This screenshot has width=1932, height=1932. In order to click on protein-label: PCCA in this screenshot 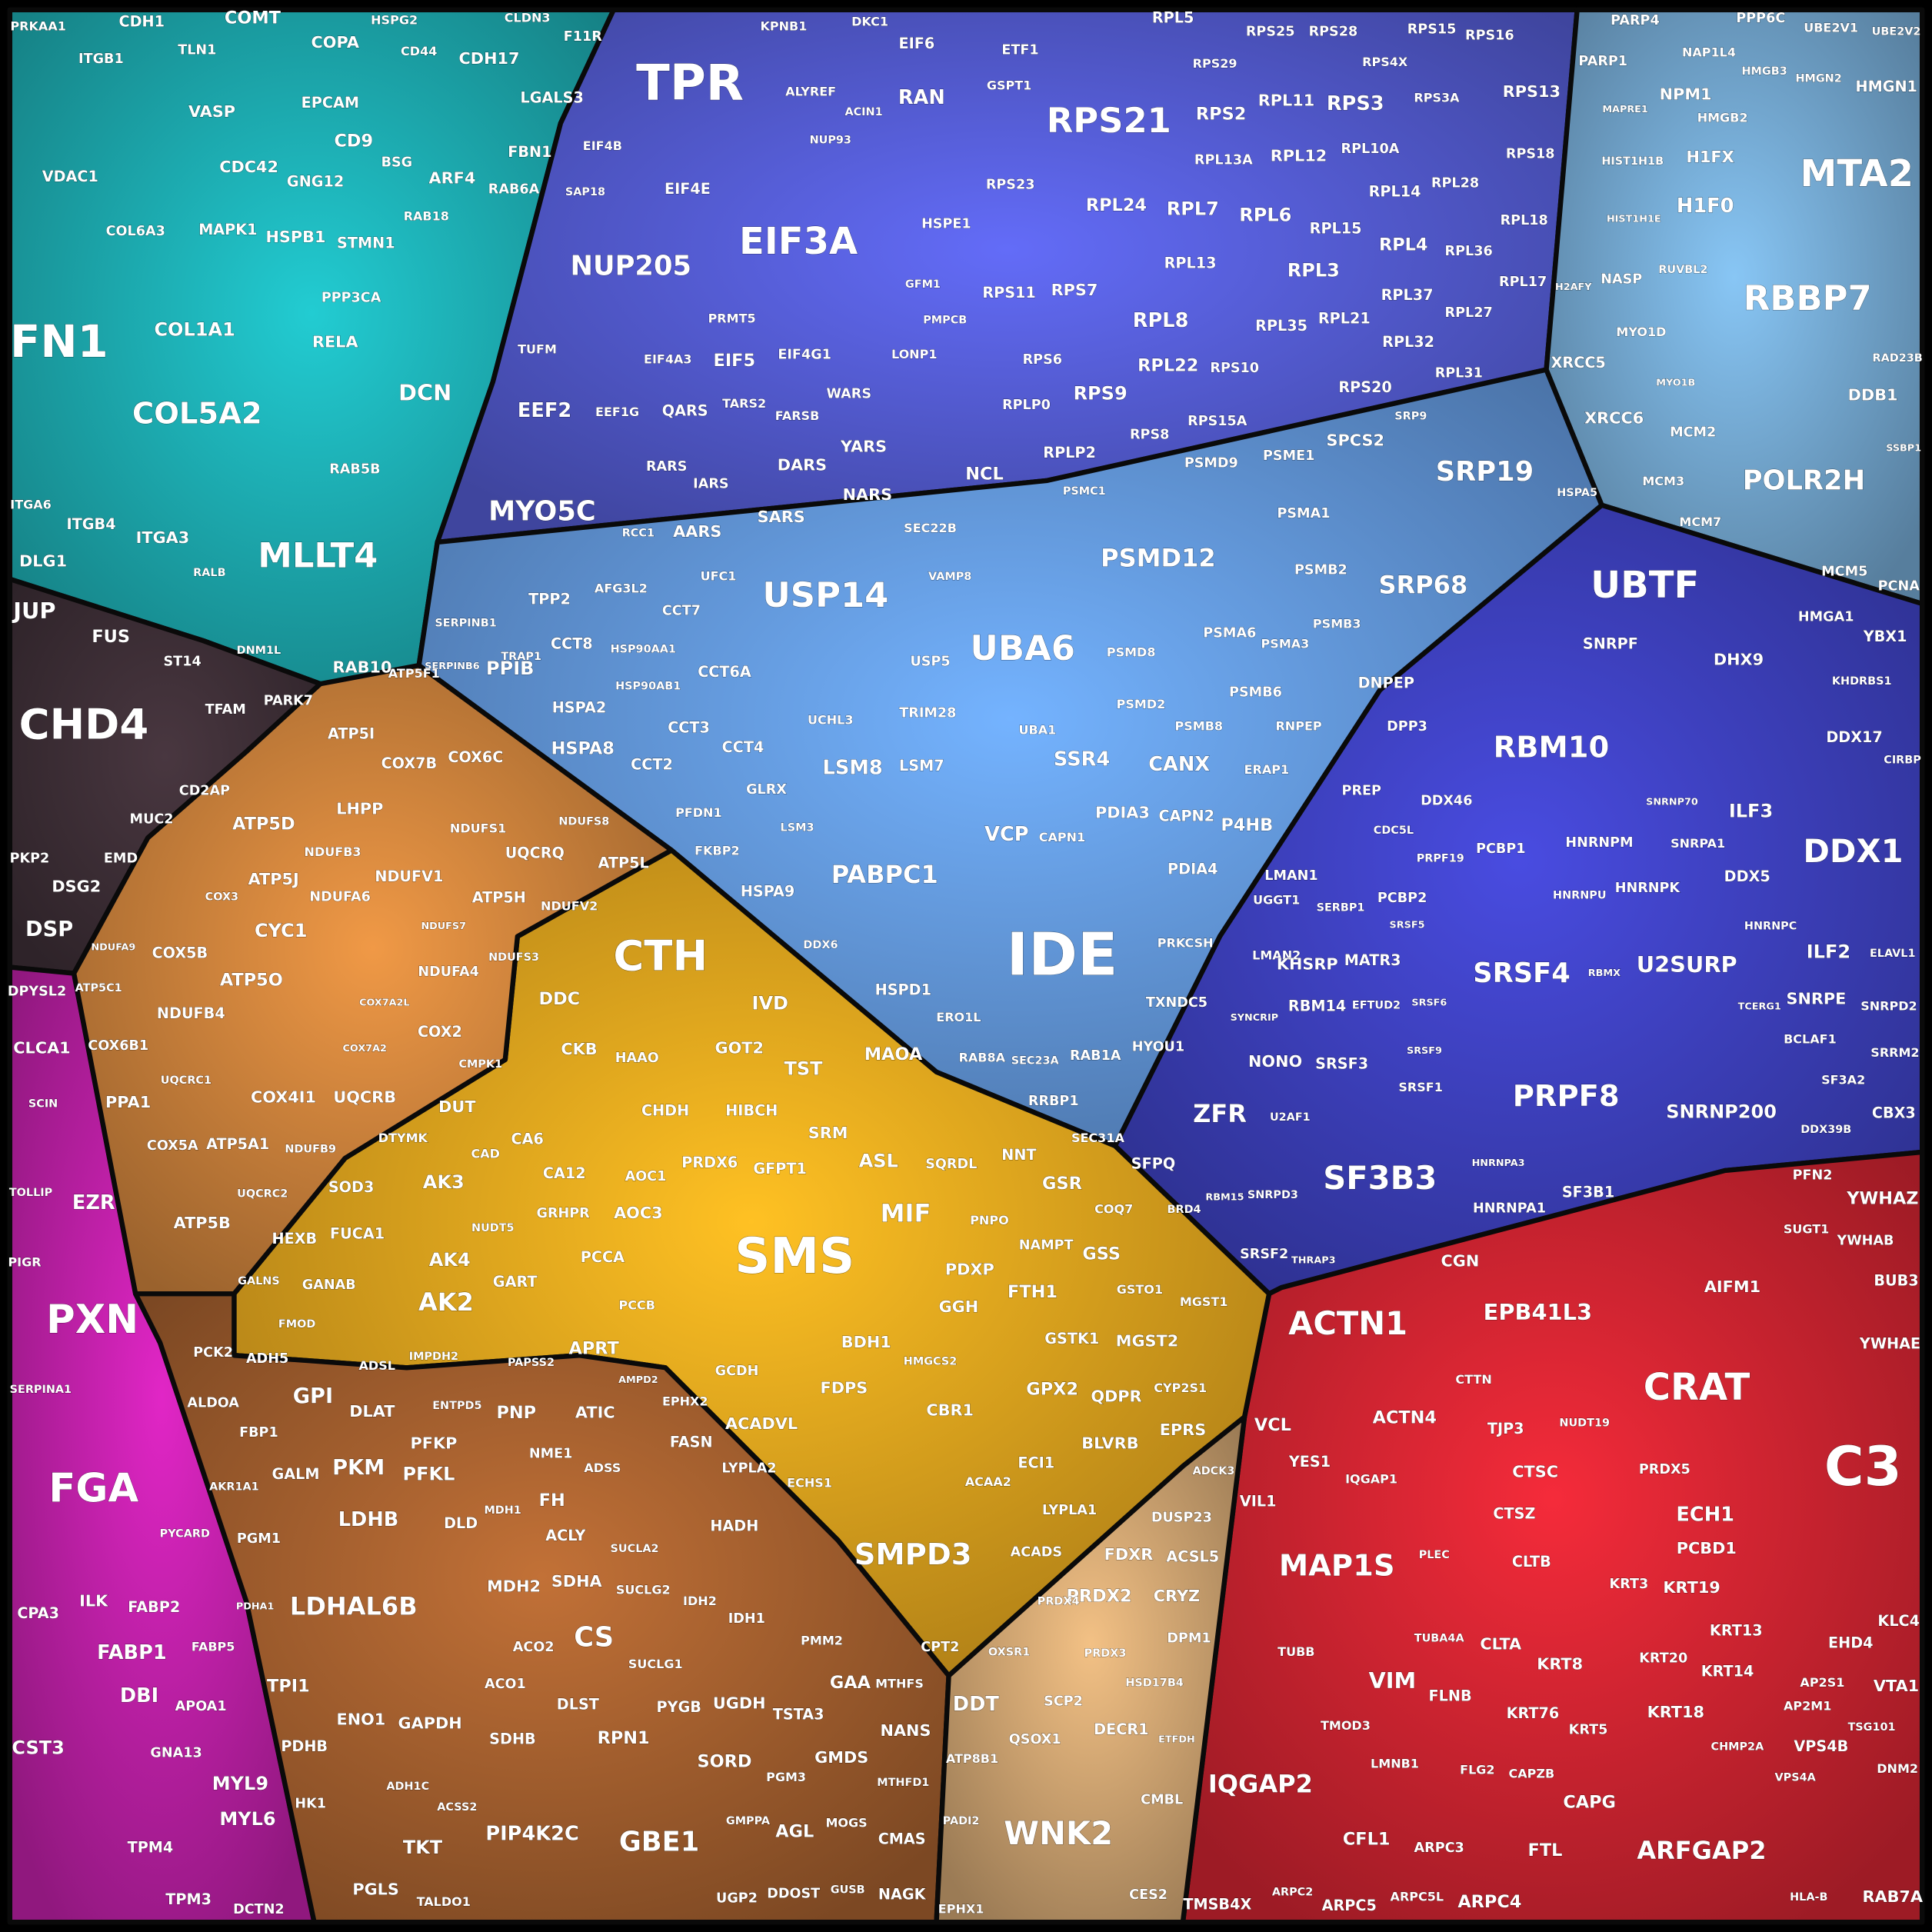, I will do `click(603, 1257)`.